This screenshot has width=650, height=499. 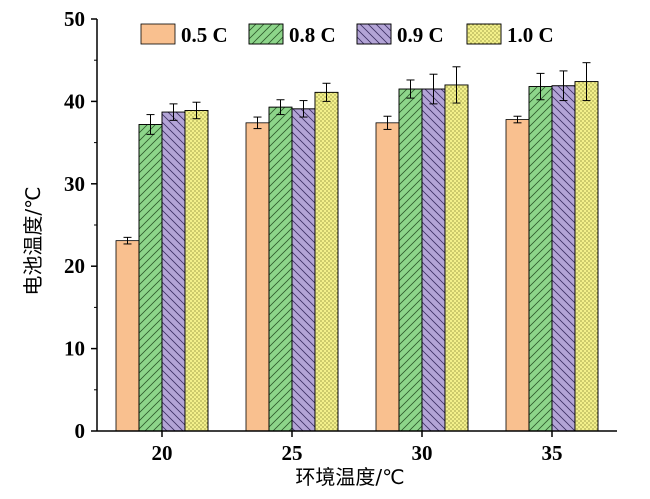 I want to click on bar-20-0p9C, so click(x=173, y=267).